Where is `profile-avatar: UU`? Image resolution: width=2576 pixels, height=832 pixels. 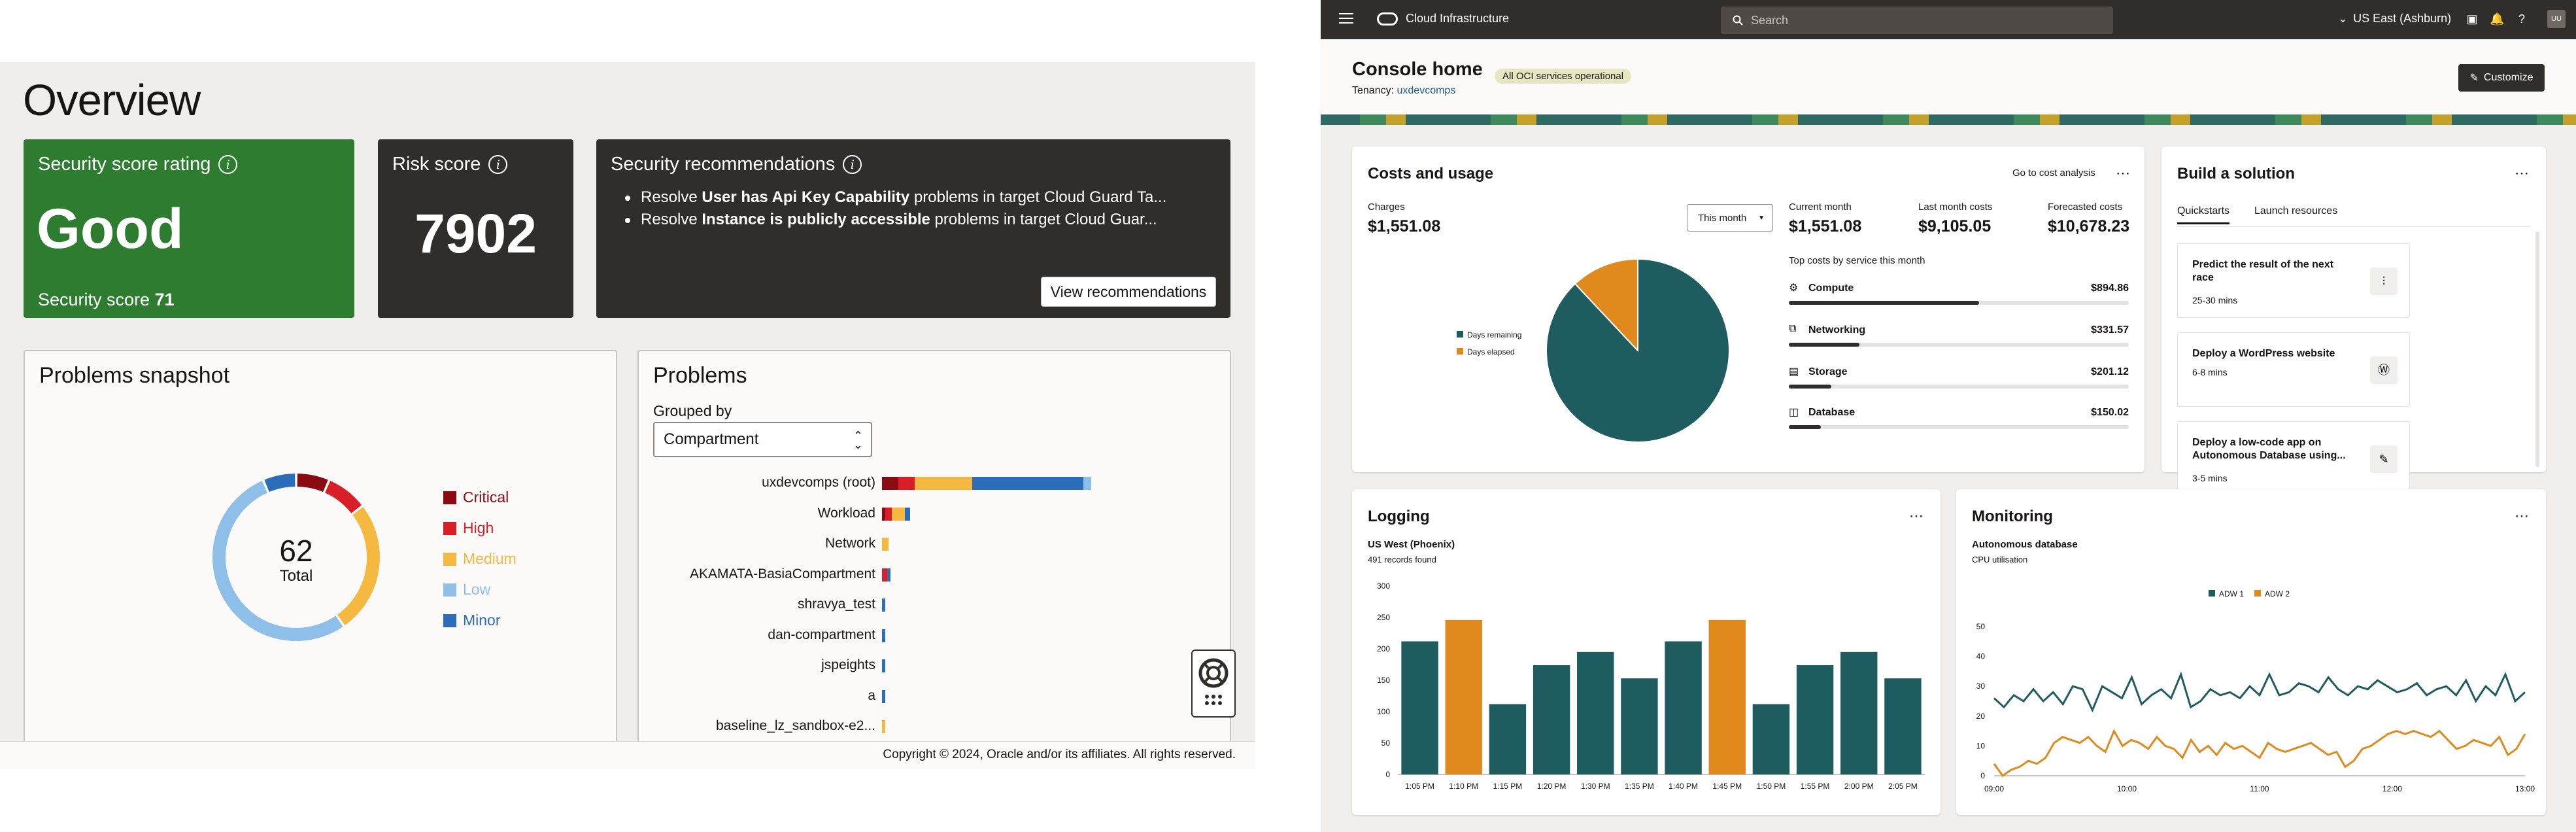
profile-avatar: UU is located at coordinates (2556, 19).